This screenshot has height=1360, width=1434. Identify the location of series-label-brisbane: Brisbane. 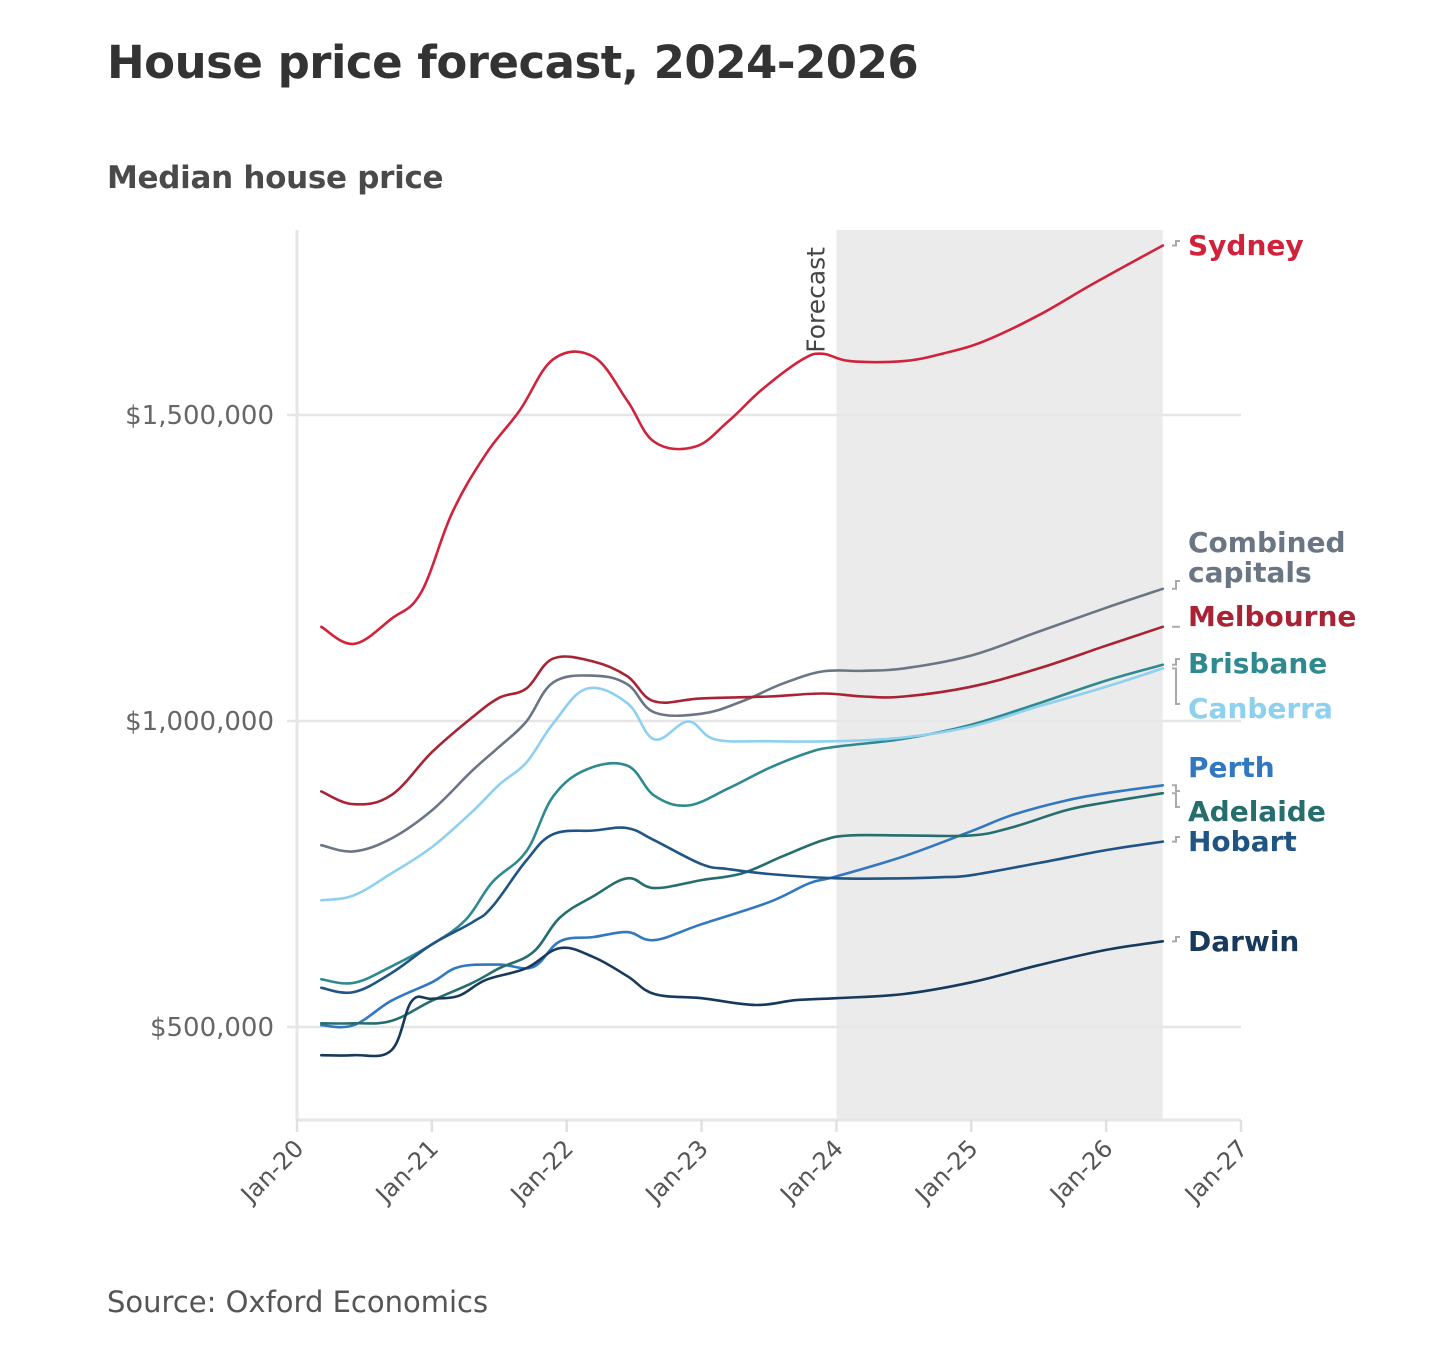
(1257, 663).